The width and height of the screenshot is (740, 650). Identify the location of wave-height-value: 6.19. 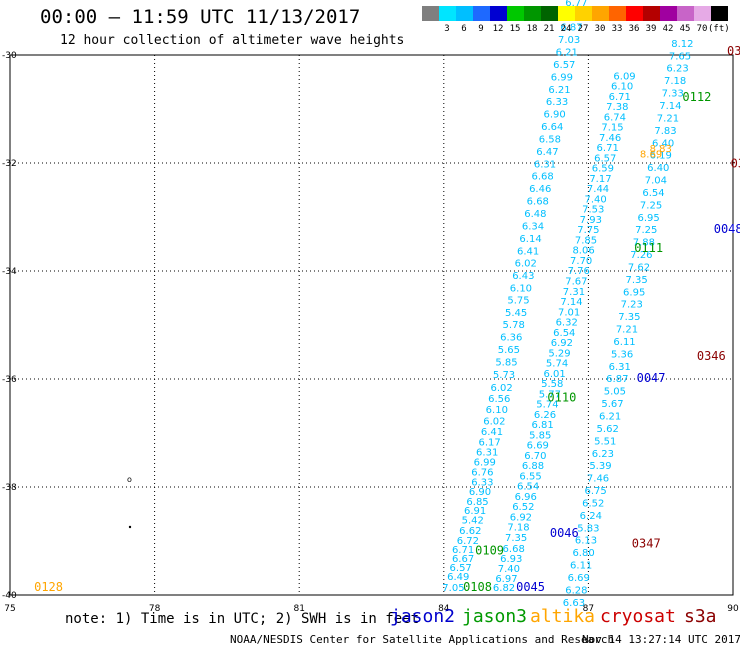
(661, 156).